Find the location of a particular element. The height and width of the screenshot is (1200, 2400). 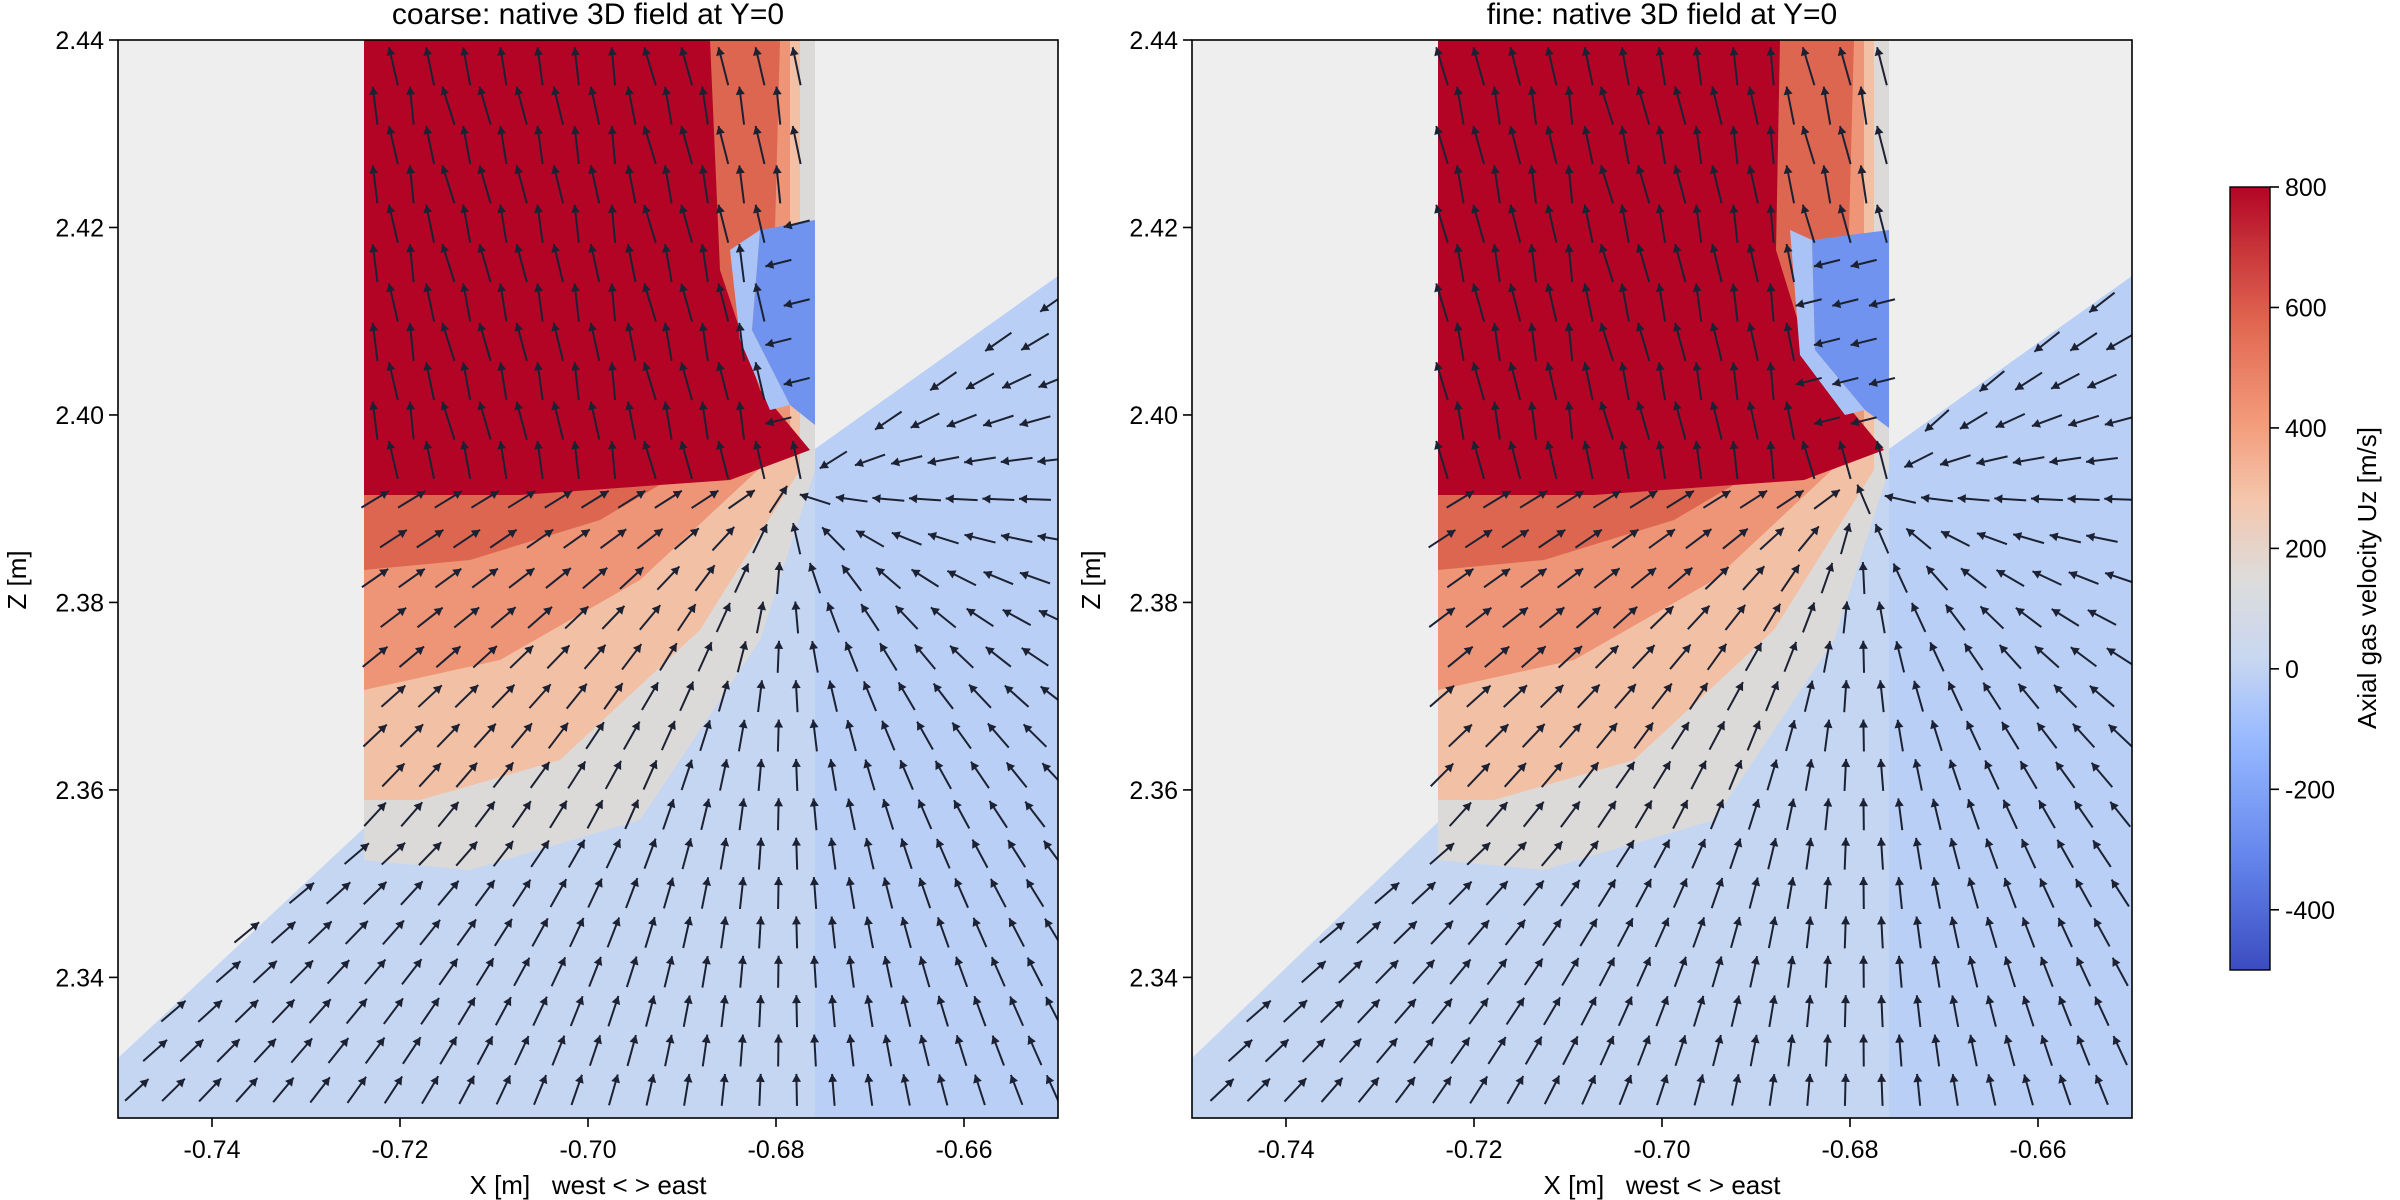

coarse-y-axis: 2.34 2.36 2.38 2.40 2.42 2.44 is located at coordinates (86, 509).